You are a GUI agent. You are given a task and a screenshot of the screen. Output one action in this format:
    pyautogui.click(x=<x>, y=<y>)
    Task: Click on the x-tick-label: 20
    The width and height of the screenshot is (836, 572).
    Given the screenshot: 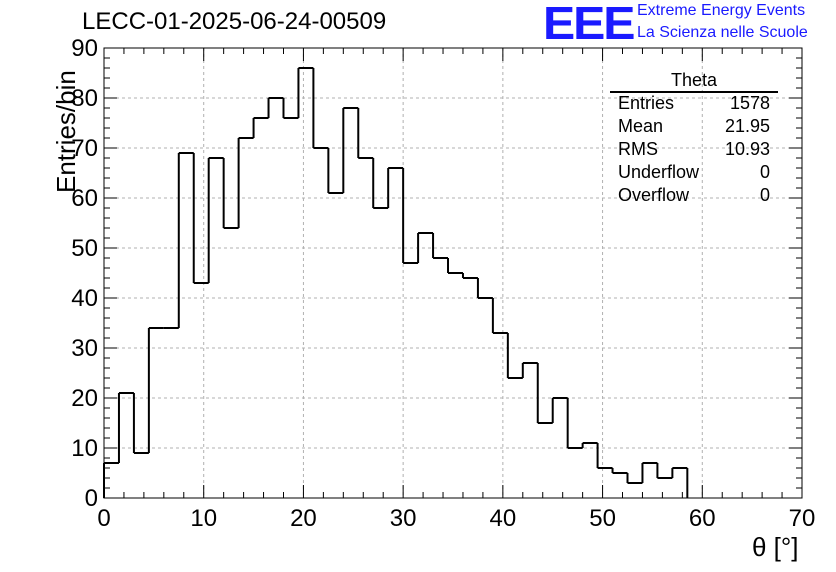 What is the action you would take?
    pyautogui.click(x=303, y=518)
    